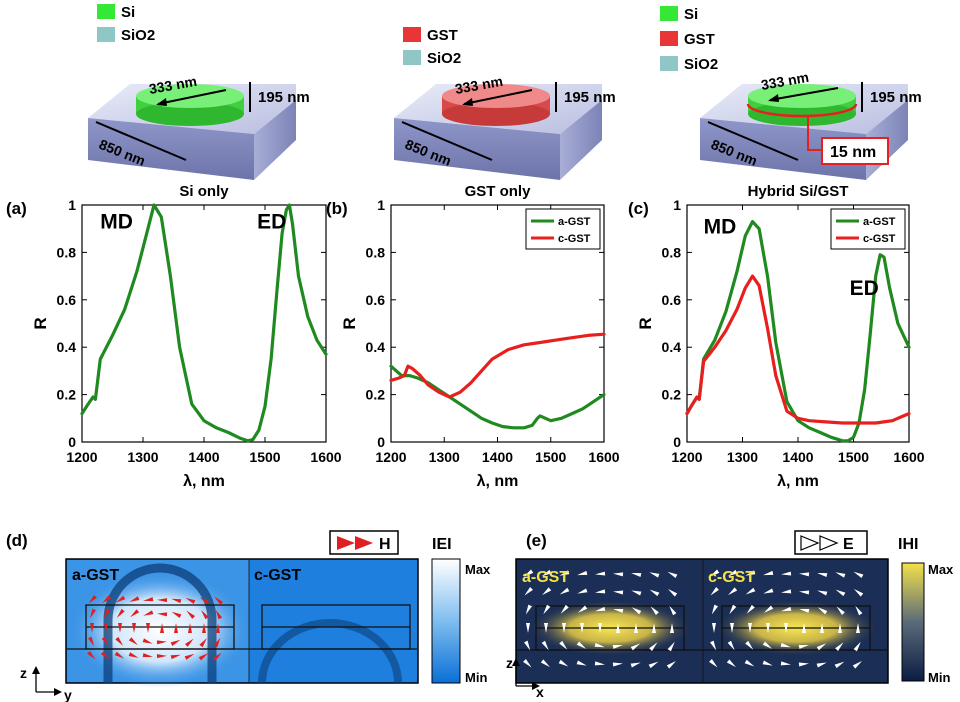 The height and width of the screenshot is (702, 960). I want to click on legend-swatch-gst, so click(412, 34).